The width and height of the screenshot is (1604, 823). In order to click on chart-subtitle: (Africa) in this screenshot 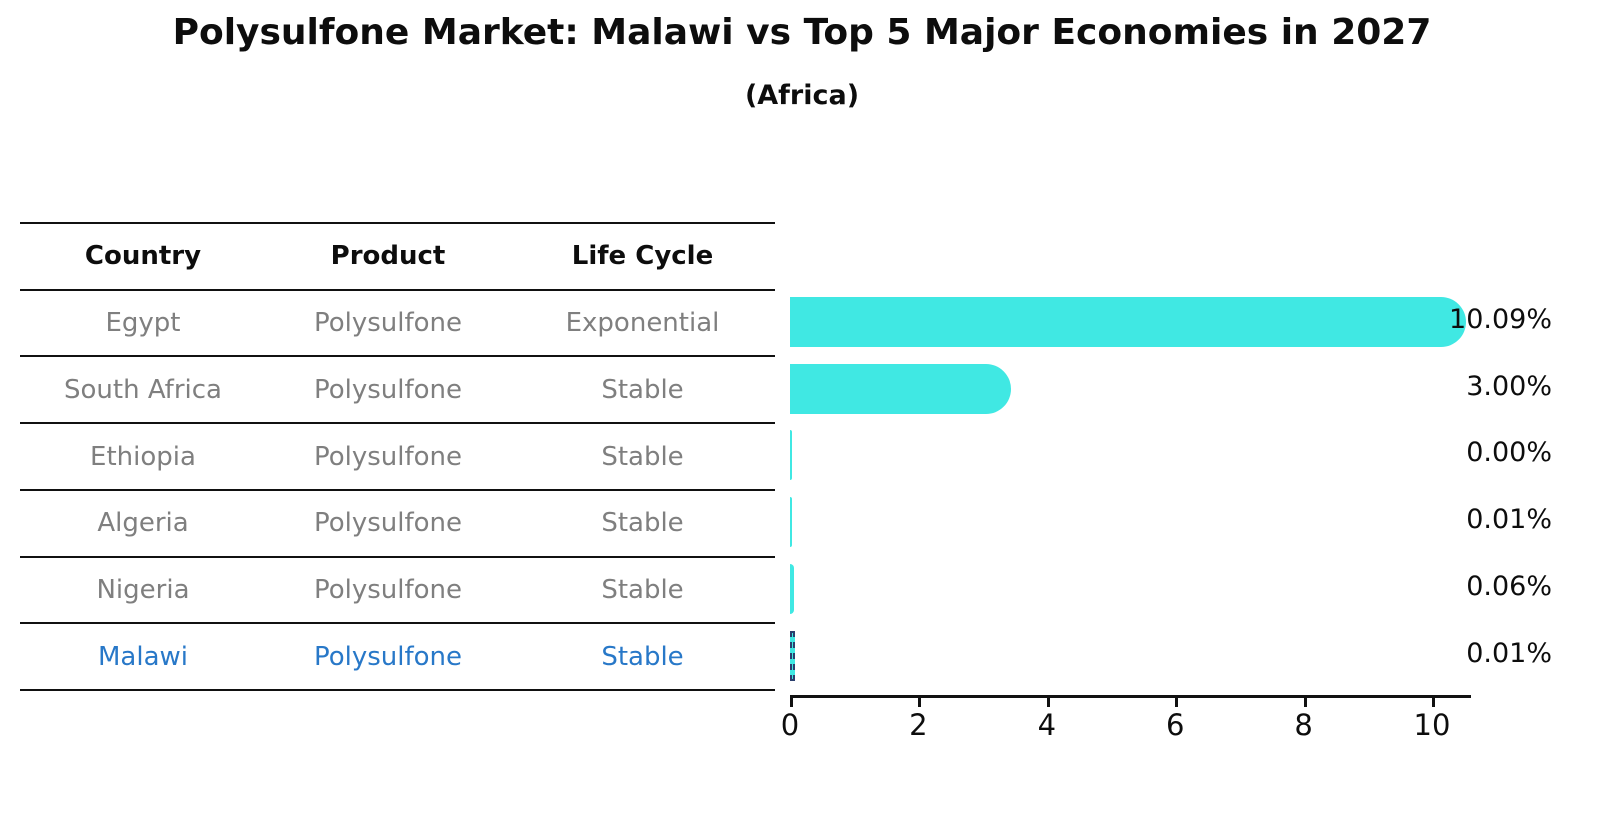, I will do `click(802, 95)`.